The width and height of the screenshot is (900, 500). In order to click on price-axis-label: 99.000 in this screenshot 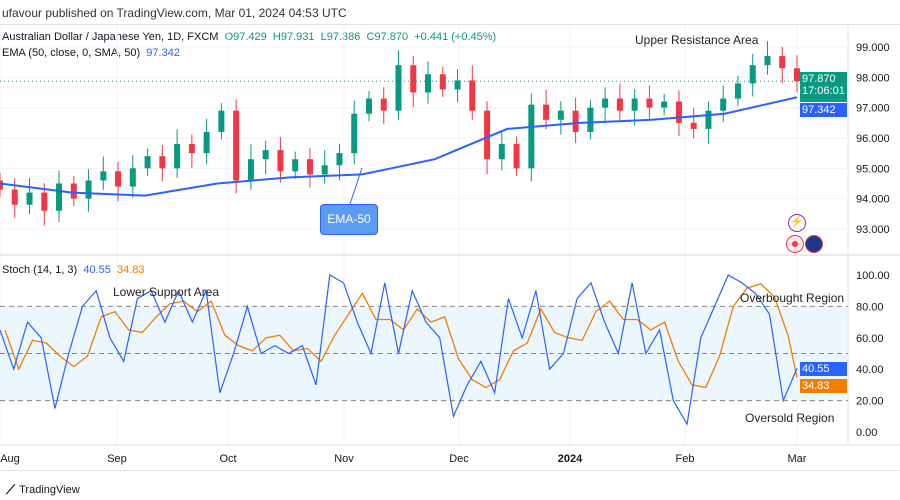, I will do `click(873, 48)`.